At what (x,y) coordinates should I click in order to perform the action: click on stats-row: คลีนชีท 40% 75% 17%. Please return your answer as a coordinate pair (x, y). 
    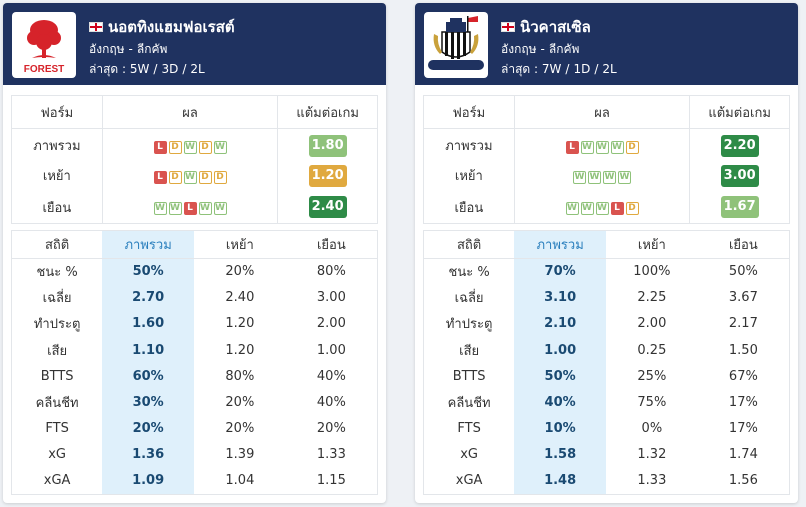
    Looking at the image, I should click on (607, 402).